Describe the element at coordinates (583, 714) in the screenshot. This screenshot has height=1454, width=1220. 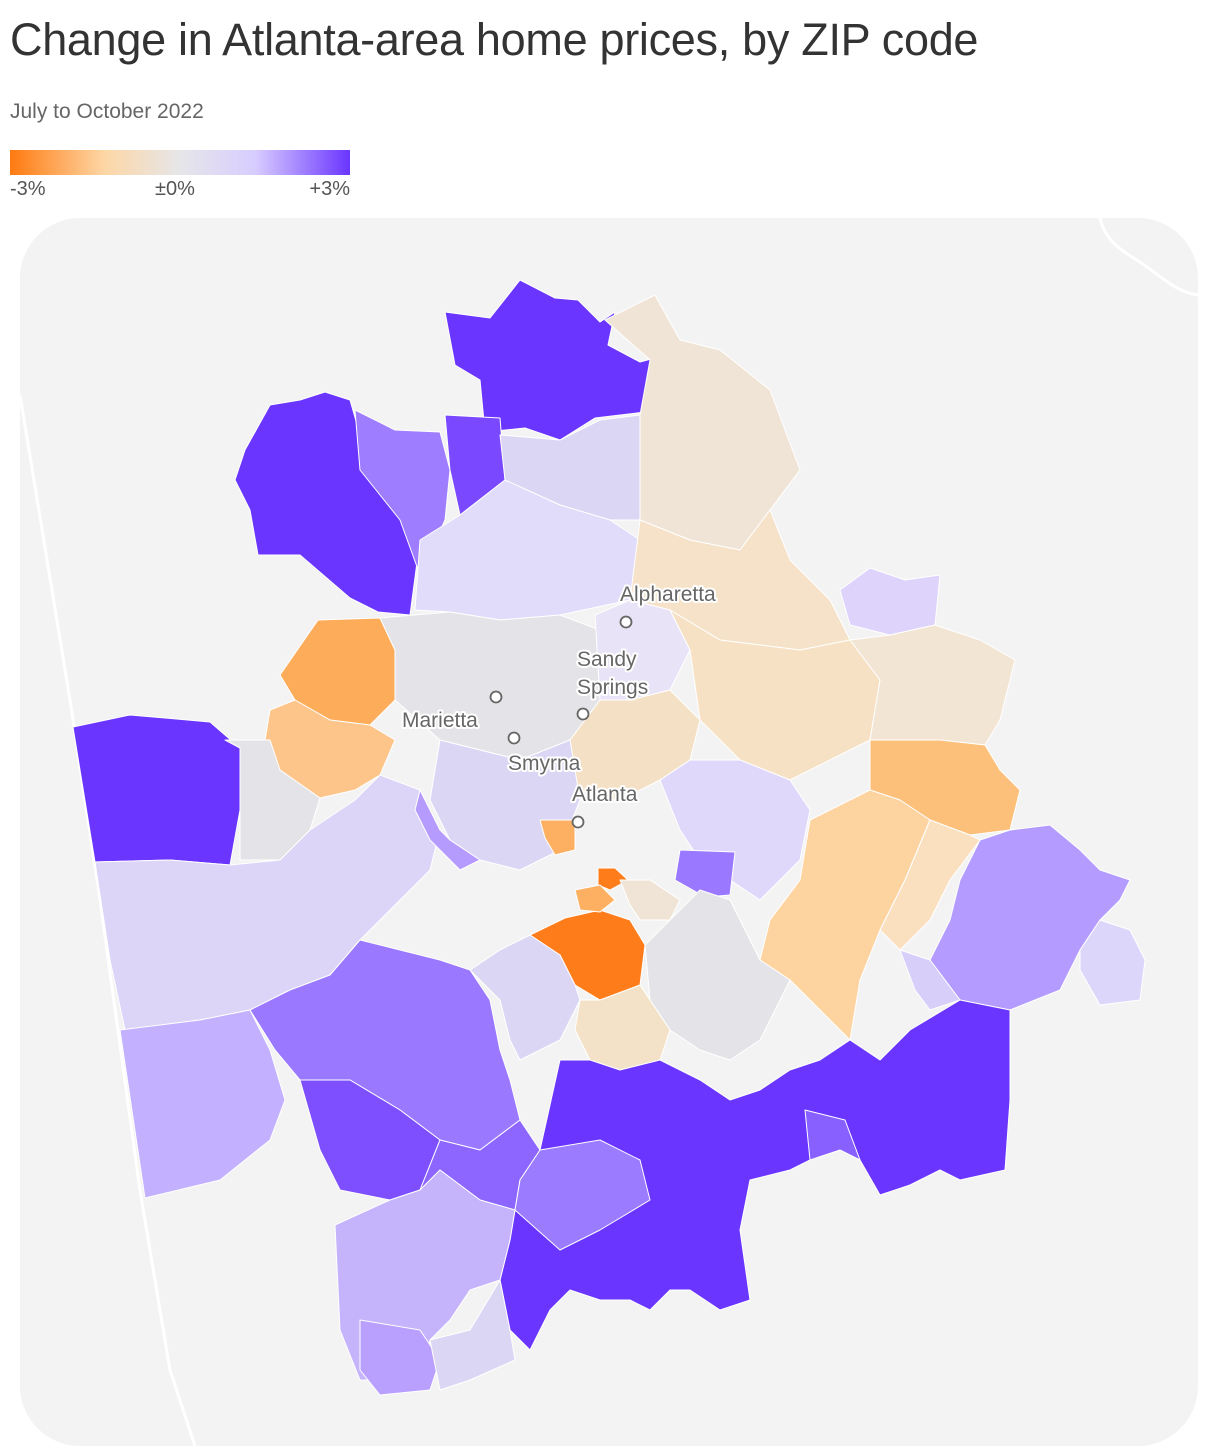
I see `city-dot-sandy-springs` at that location.